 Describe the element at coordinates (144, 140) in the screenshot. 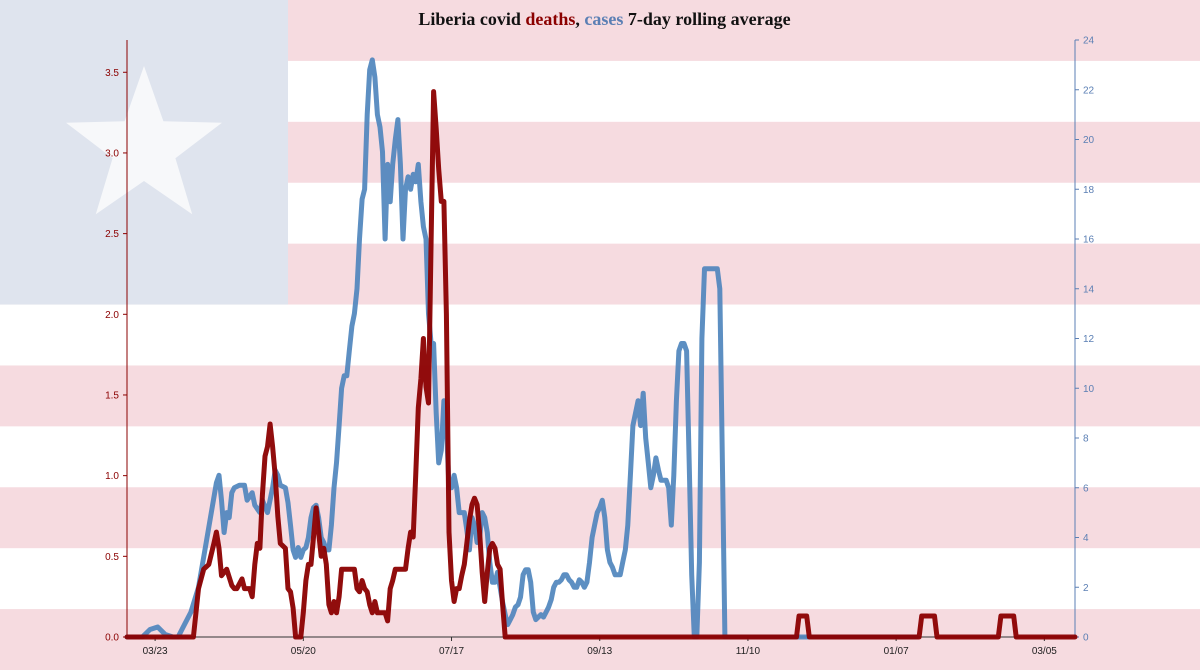

I see `flag-star-icon` at that location.